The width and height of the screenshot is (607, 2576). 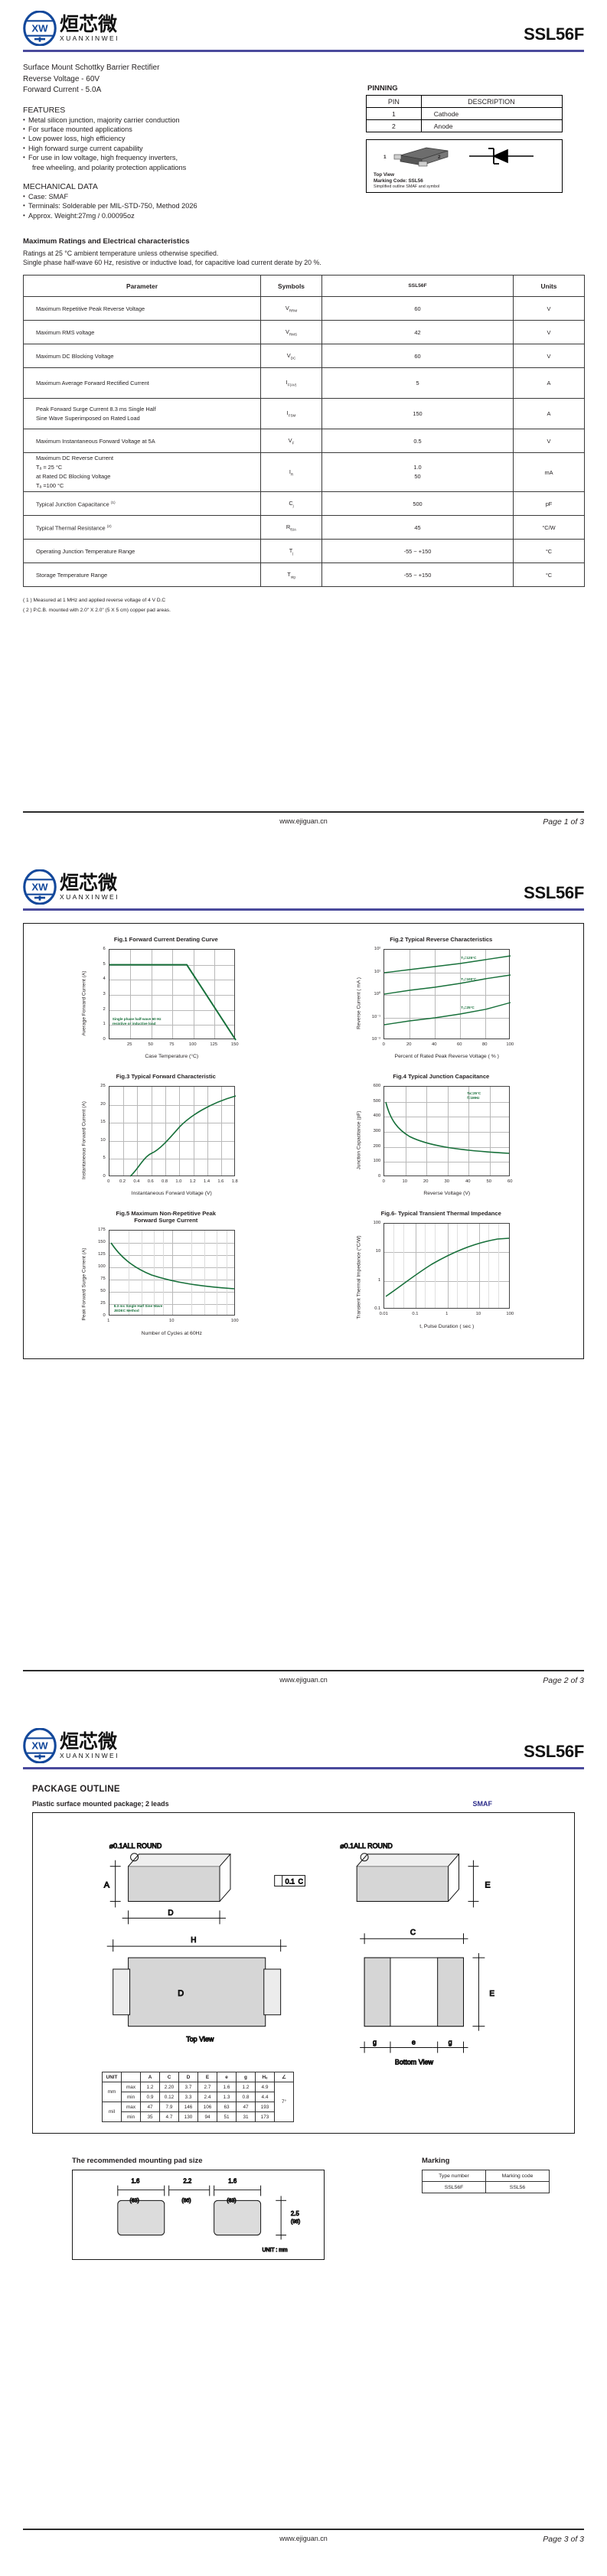 What do you see at coordinates (246, 2097) in the screenshot?
I see `dim-g: 0.8` at bounding box center [246, 2097].